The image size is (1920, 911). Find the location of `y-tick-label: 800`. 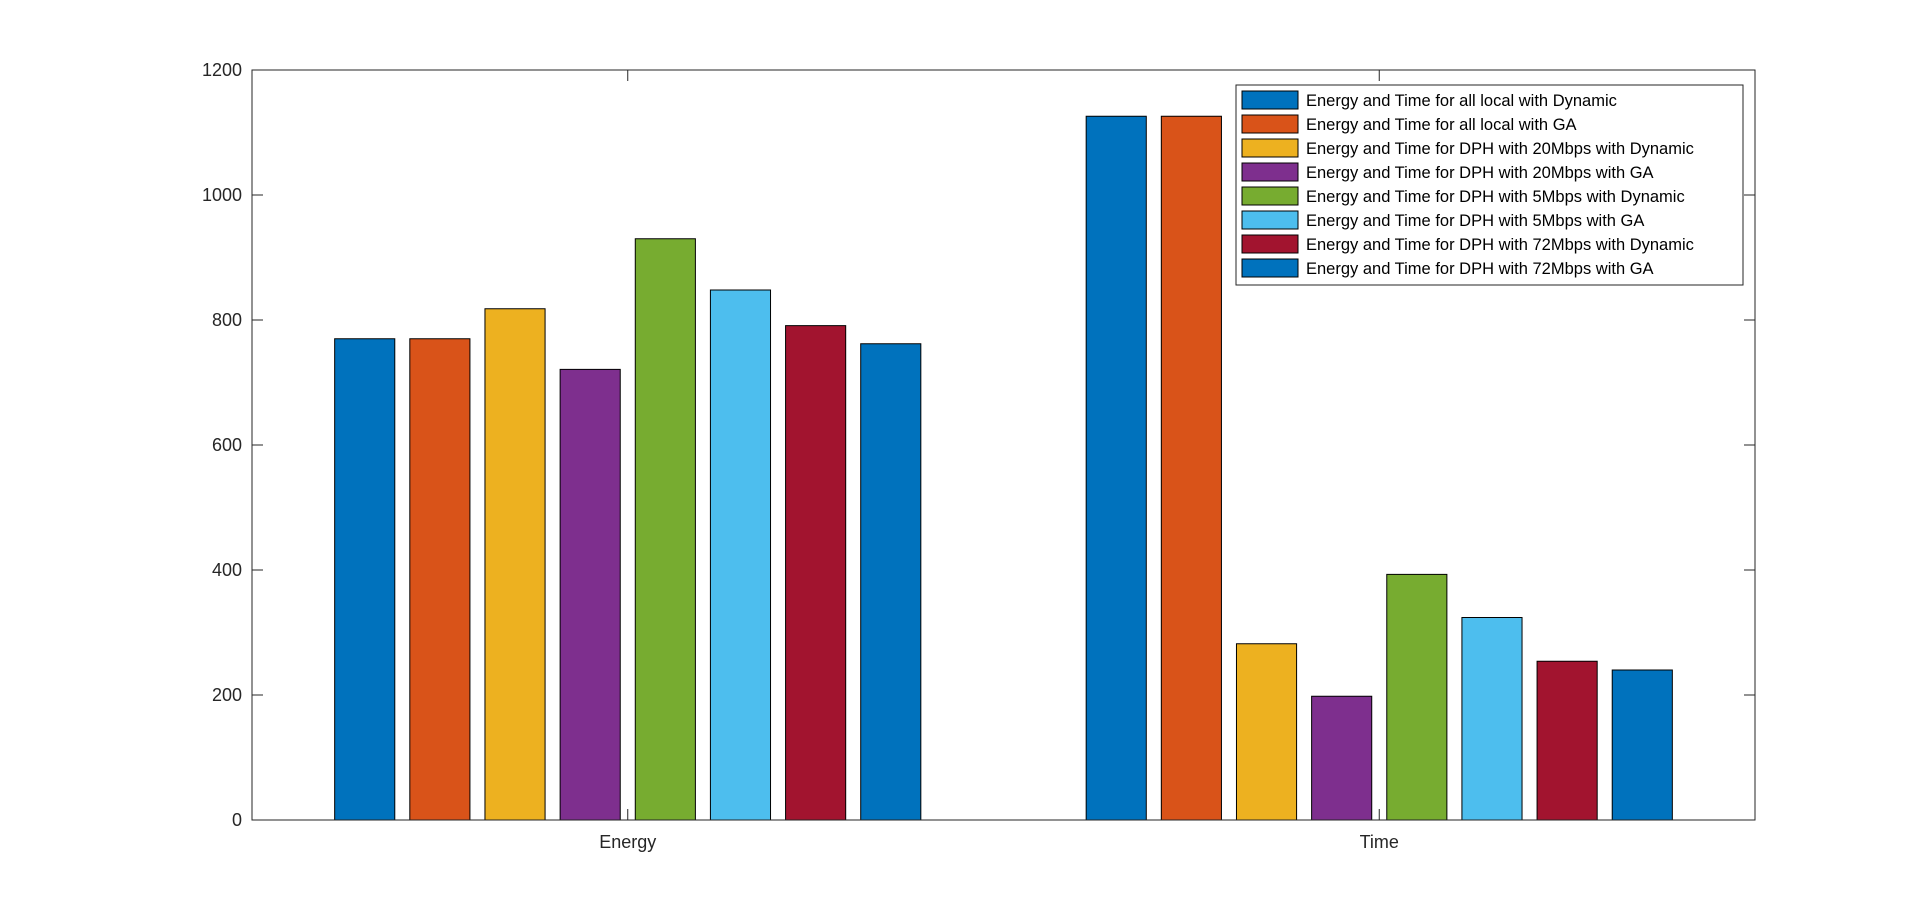

y-tick-label: 800 is located at coordinates (227, 320).